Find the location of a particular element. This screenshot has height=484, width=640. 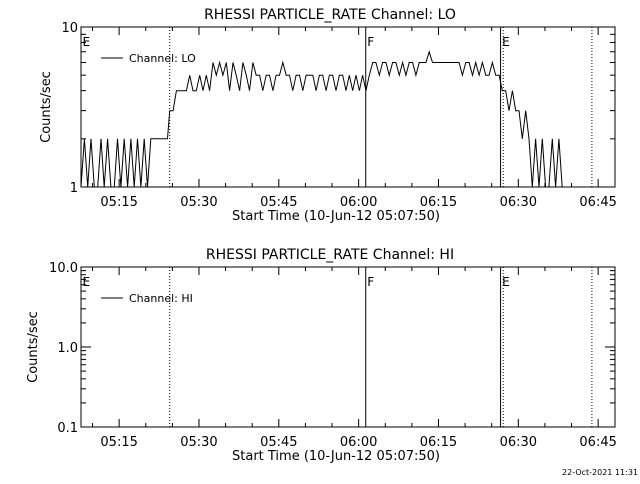

y-tick-label: 10.0 is located at coordinates (63, 268).